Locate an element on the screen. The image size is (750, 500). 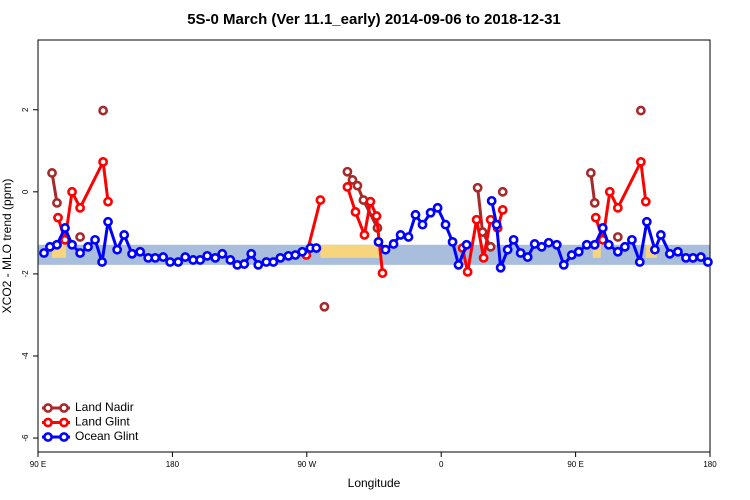
y-tick-label: -4 is located at coordinates (25, 356).